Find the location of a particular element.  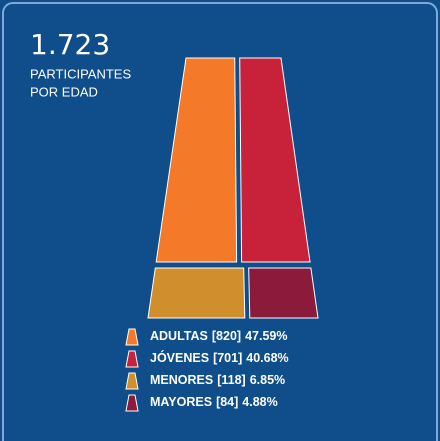

legend-categories: ADULTAS is located at coordinates (179, 336).